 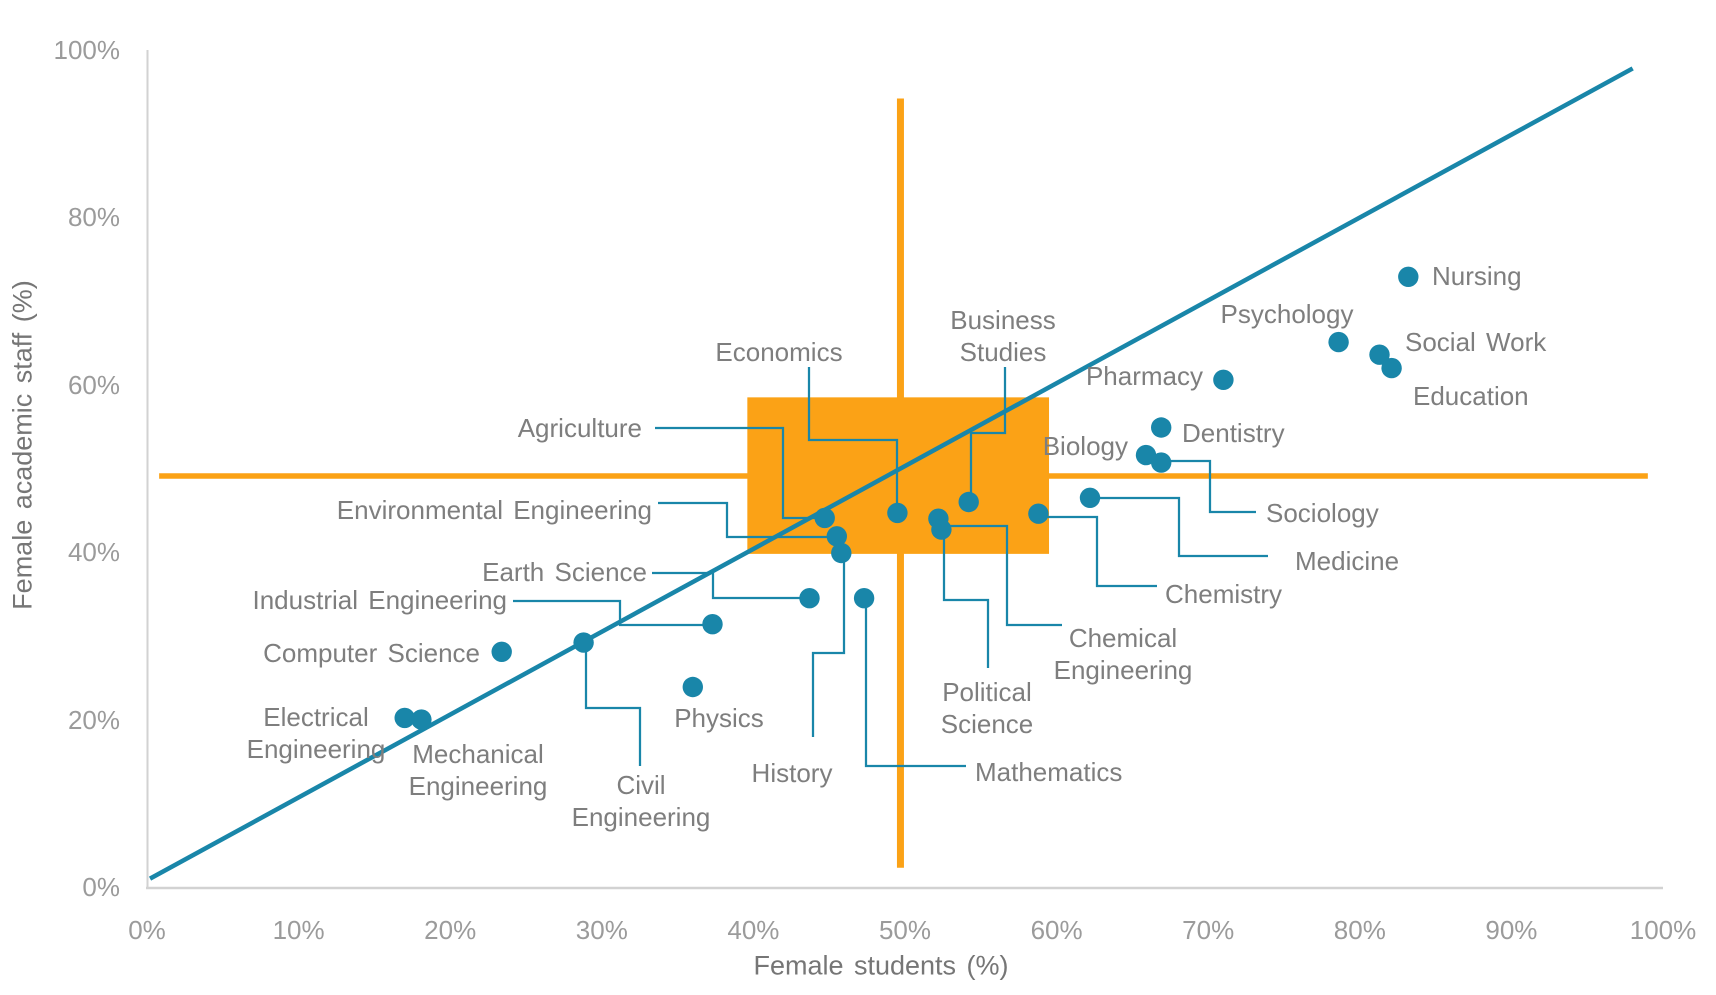 What do you see at coordinates (316, 733) in the screenshot?
I see `point-label-electrical-engineering: Electrical Engineering` at bounding box center [316, 733].